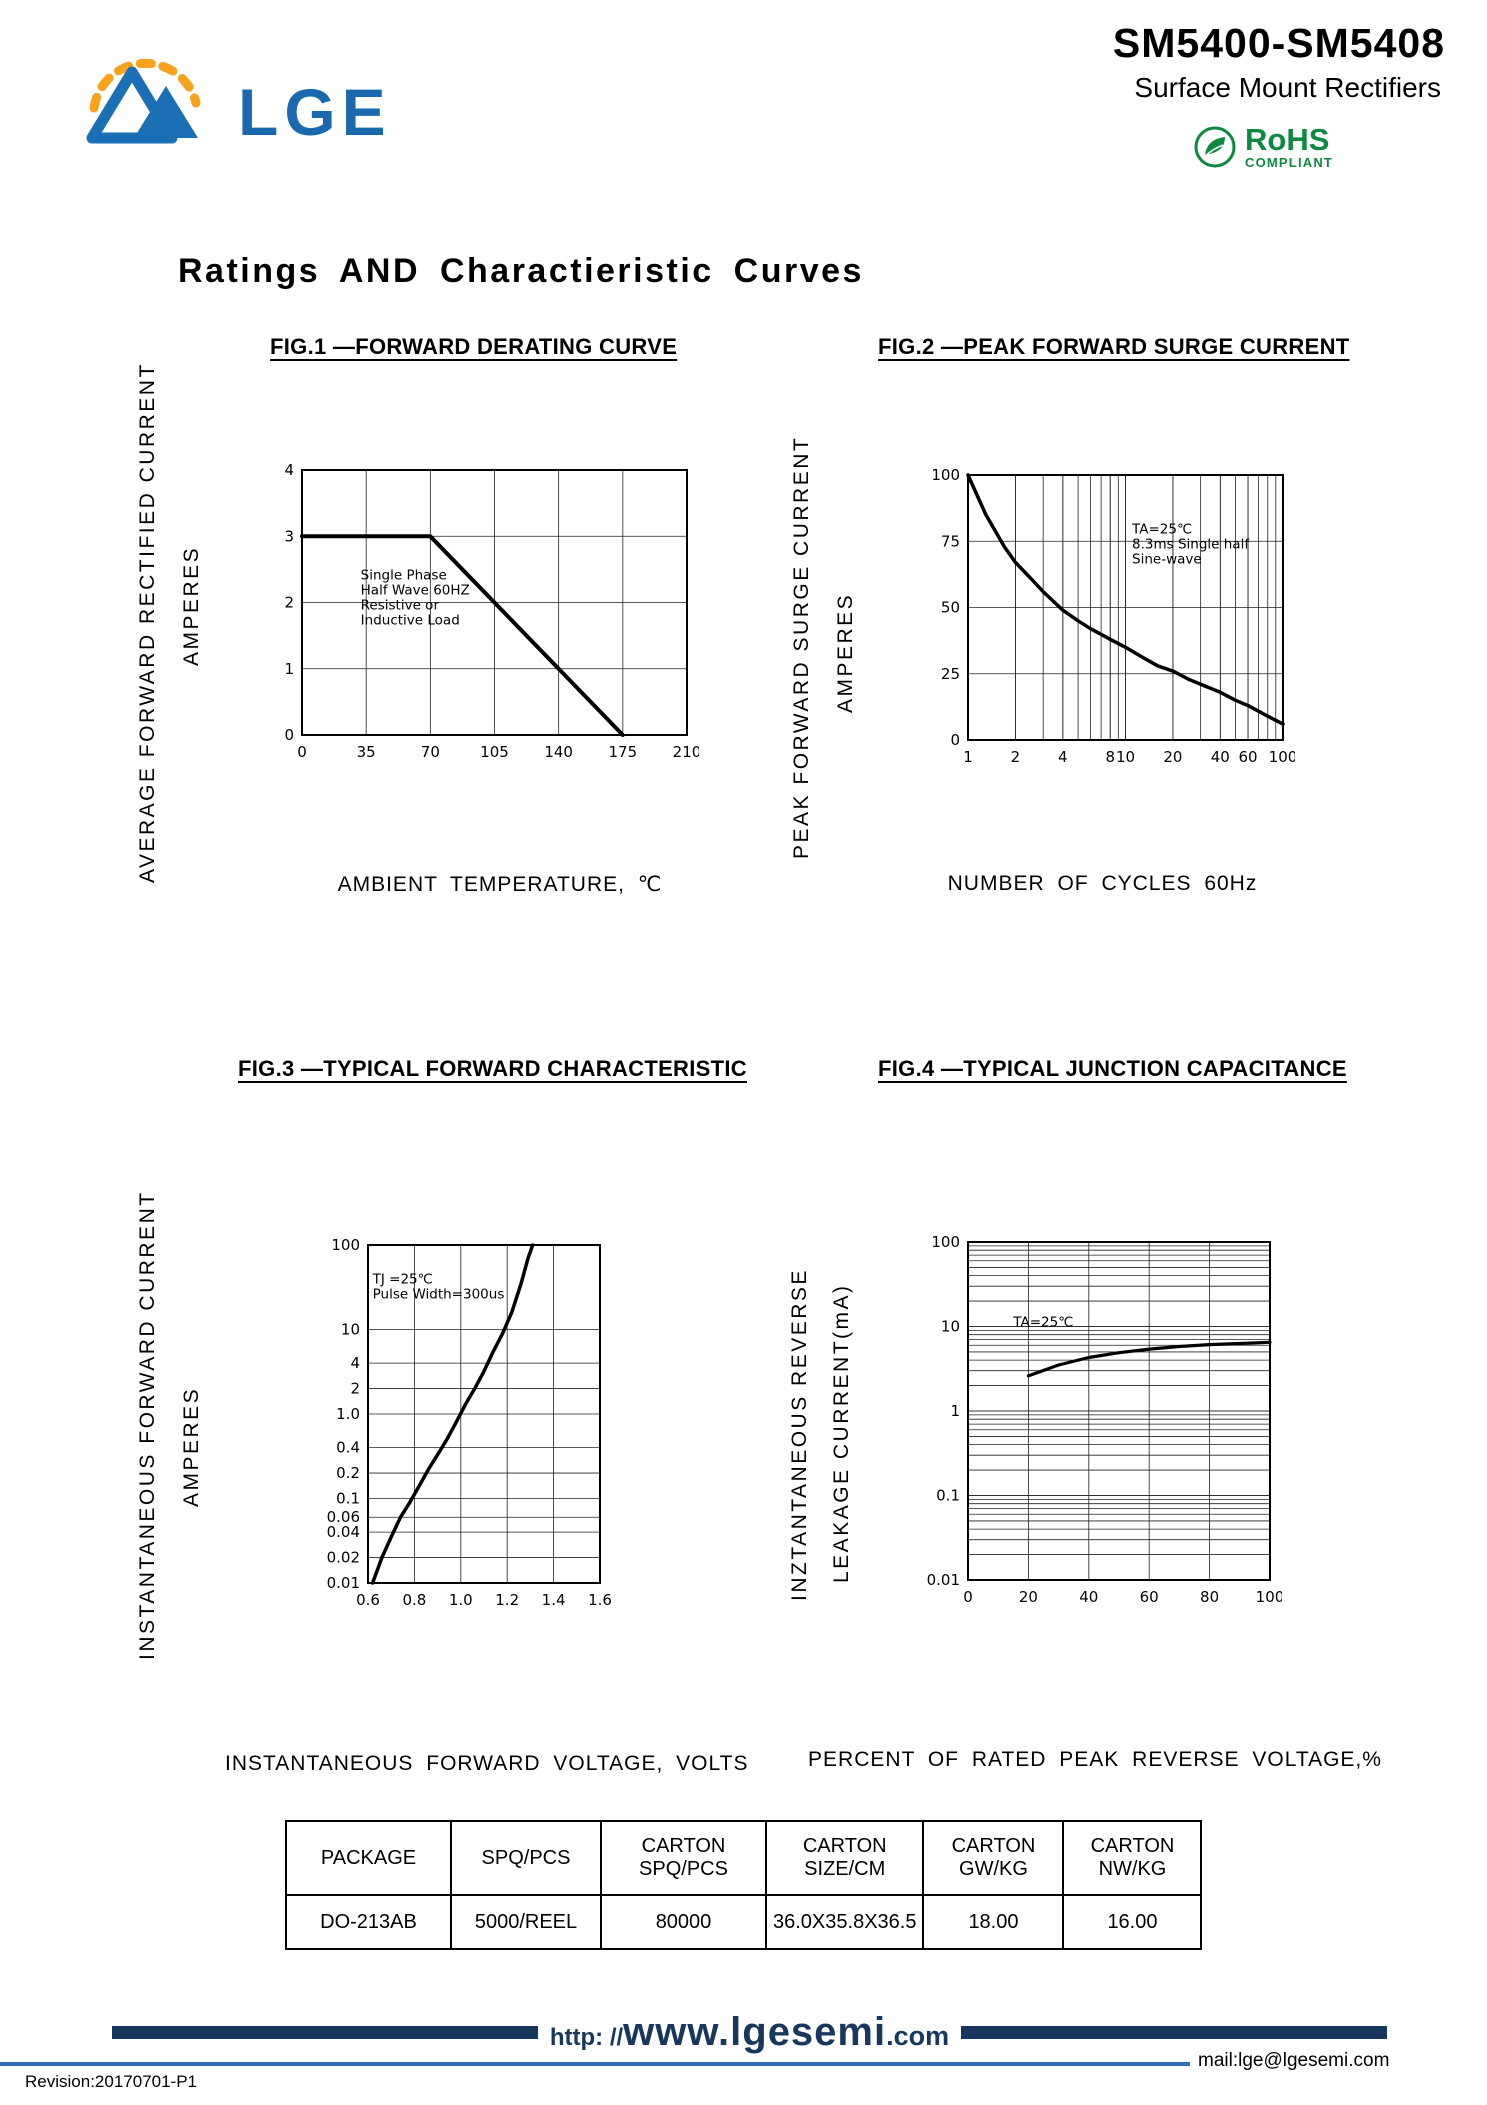 The height and width of the screenshot is (2105, 1487). Describe the element at coordinates (325, 2032) in the screenshot. I see `footer-url-bar-left` at that location.